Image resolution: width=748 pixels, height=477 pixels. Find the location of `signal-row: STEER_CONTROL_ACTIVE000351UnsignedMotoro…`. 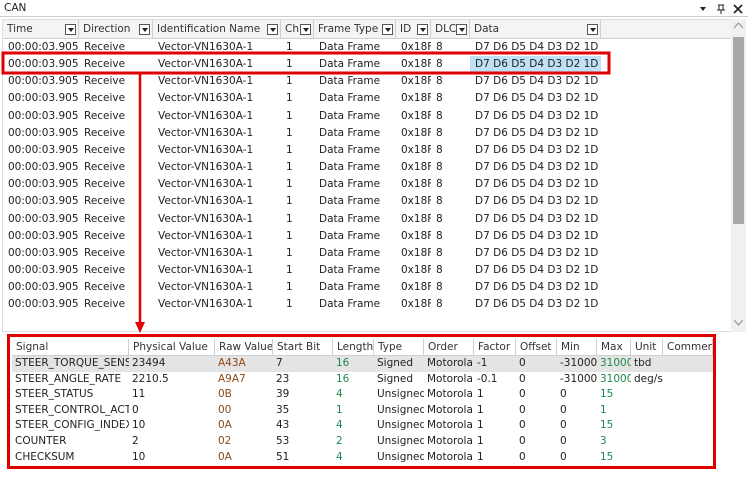

signal-row: STEER_CONTROL_ACTIVE000351UnsignedMotoro… is located at coordinates (362, 411).